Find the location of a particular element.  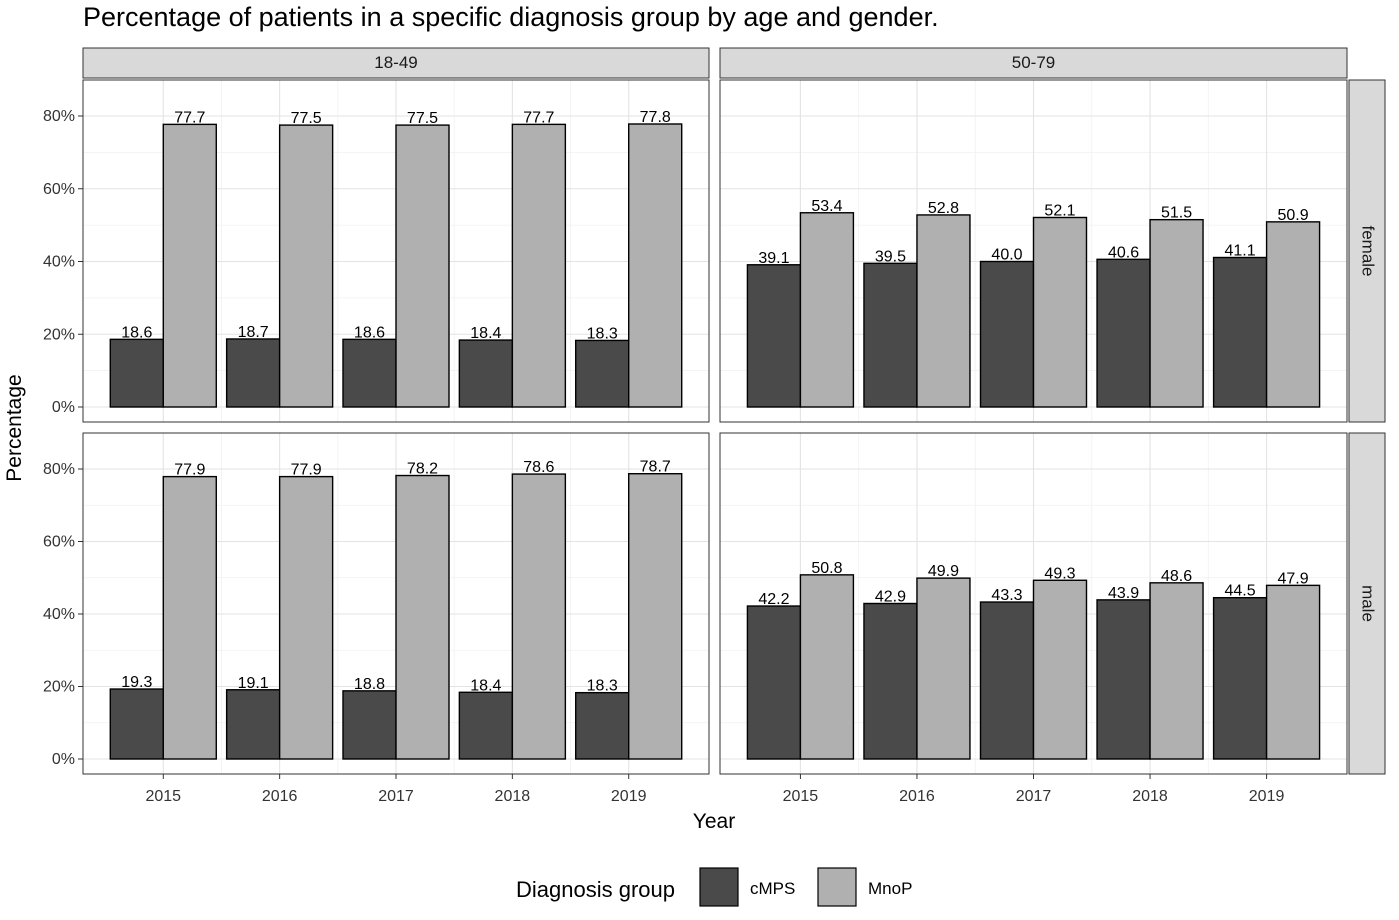

y-tick-label: 80% is located at coordinates (59, 116).